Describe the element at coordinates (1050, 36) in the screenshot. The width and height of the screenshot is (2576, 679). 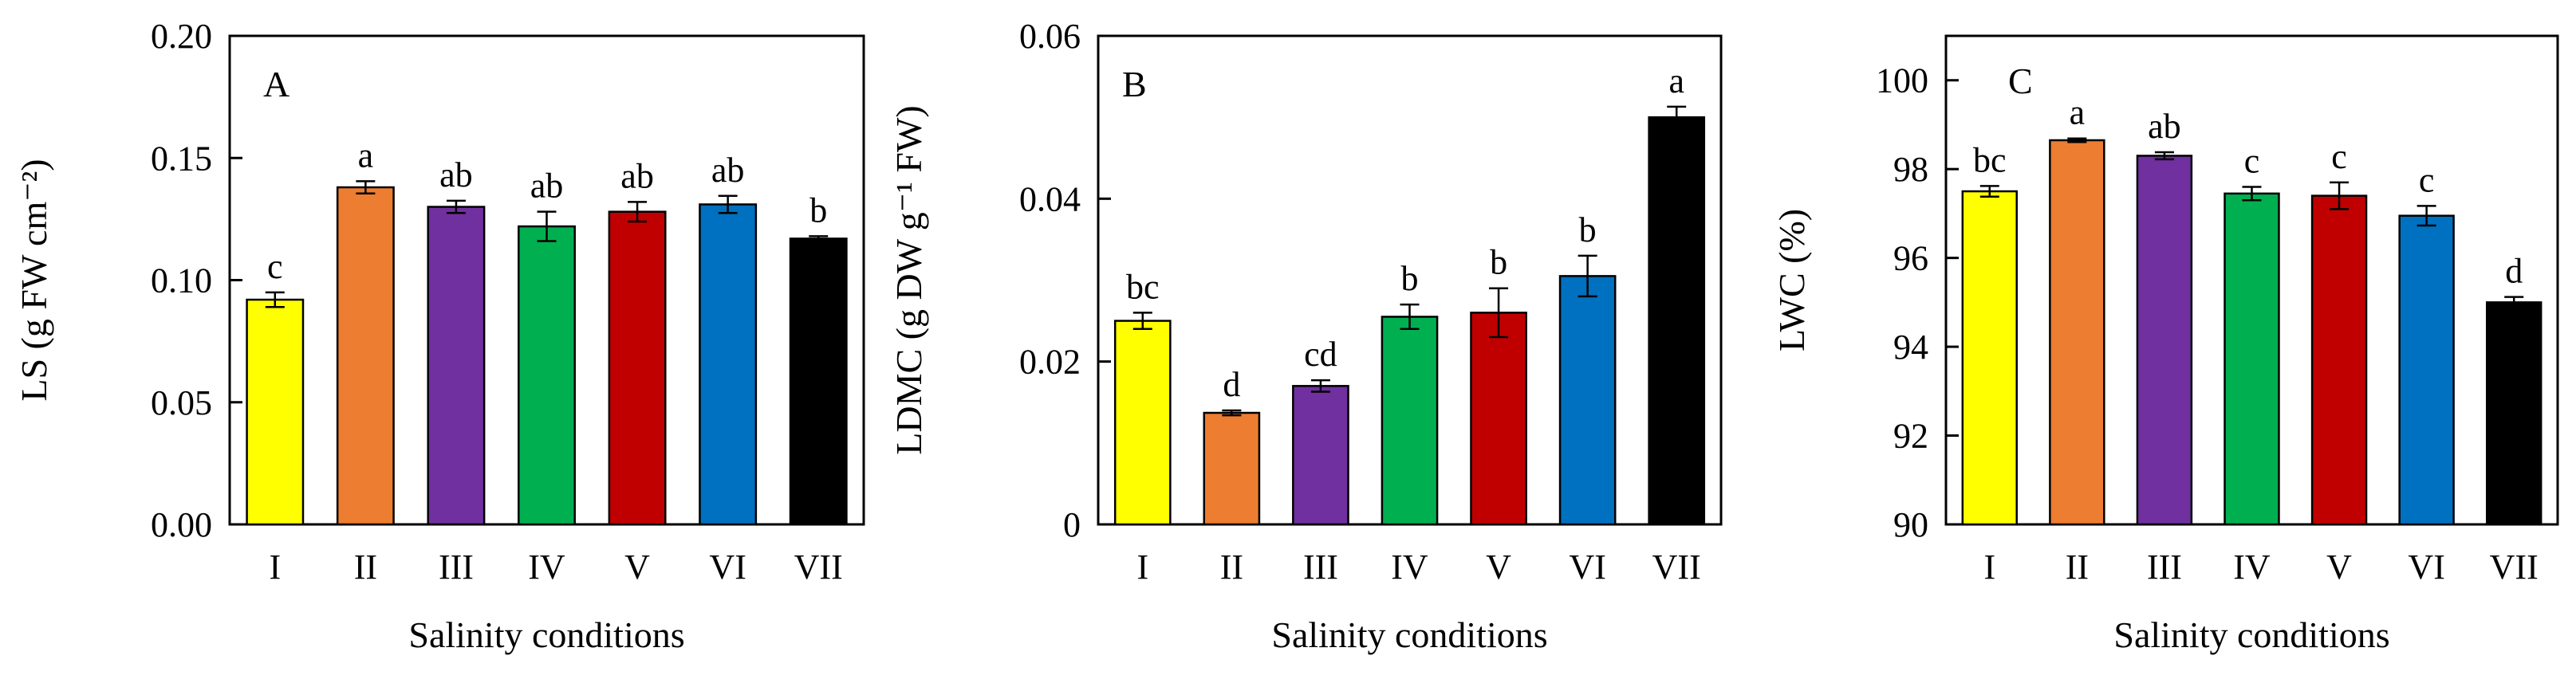
I see `y-tick-label: 0.06` at that location.